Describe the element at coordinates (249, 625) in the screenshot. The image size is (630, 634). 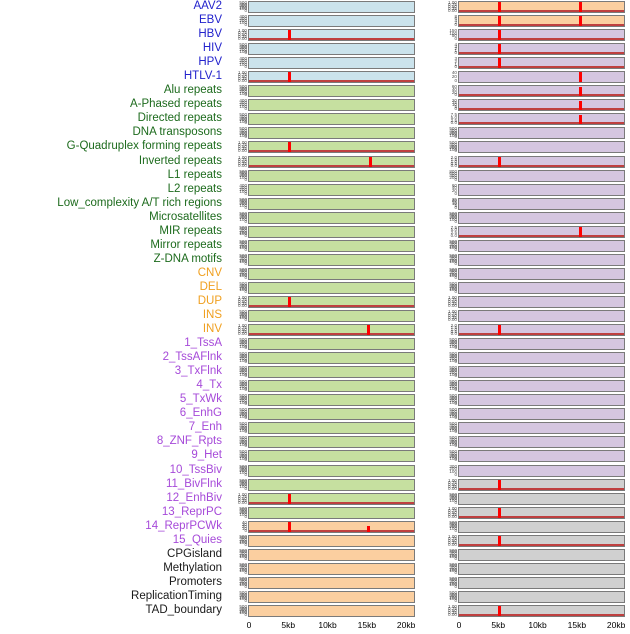
I see `x-tick-label: 0` at that location.